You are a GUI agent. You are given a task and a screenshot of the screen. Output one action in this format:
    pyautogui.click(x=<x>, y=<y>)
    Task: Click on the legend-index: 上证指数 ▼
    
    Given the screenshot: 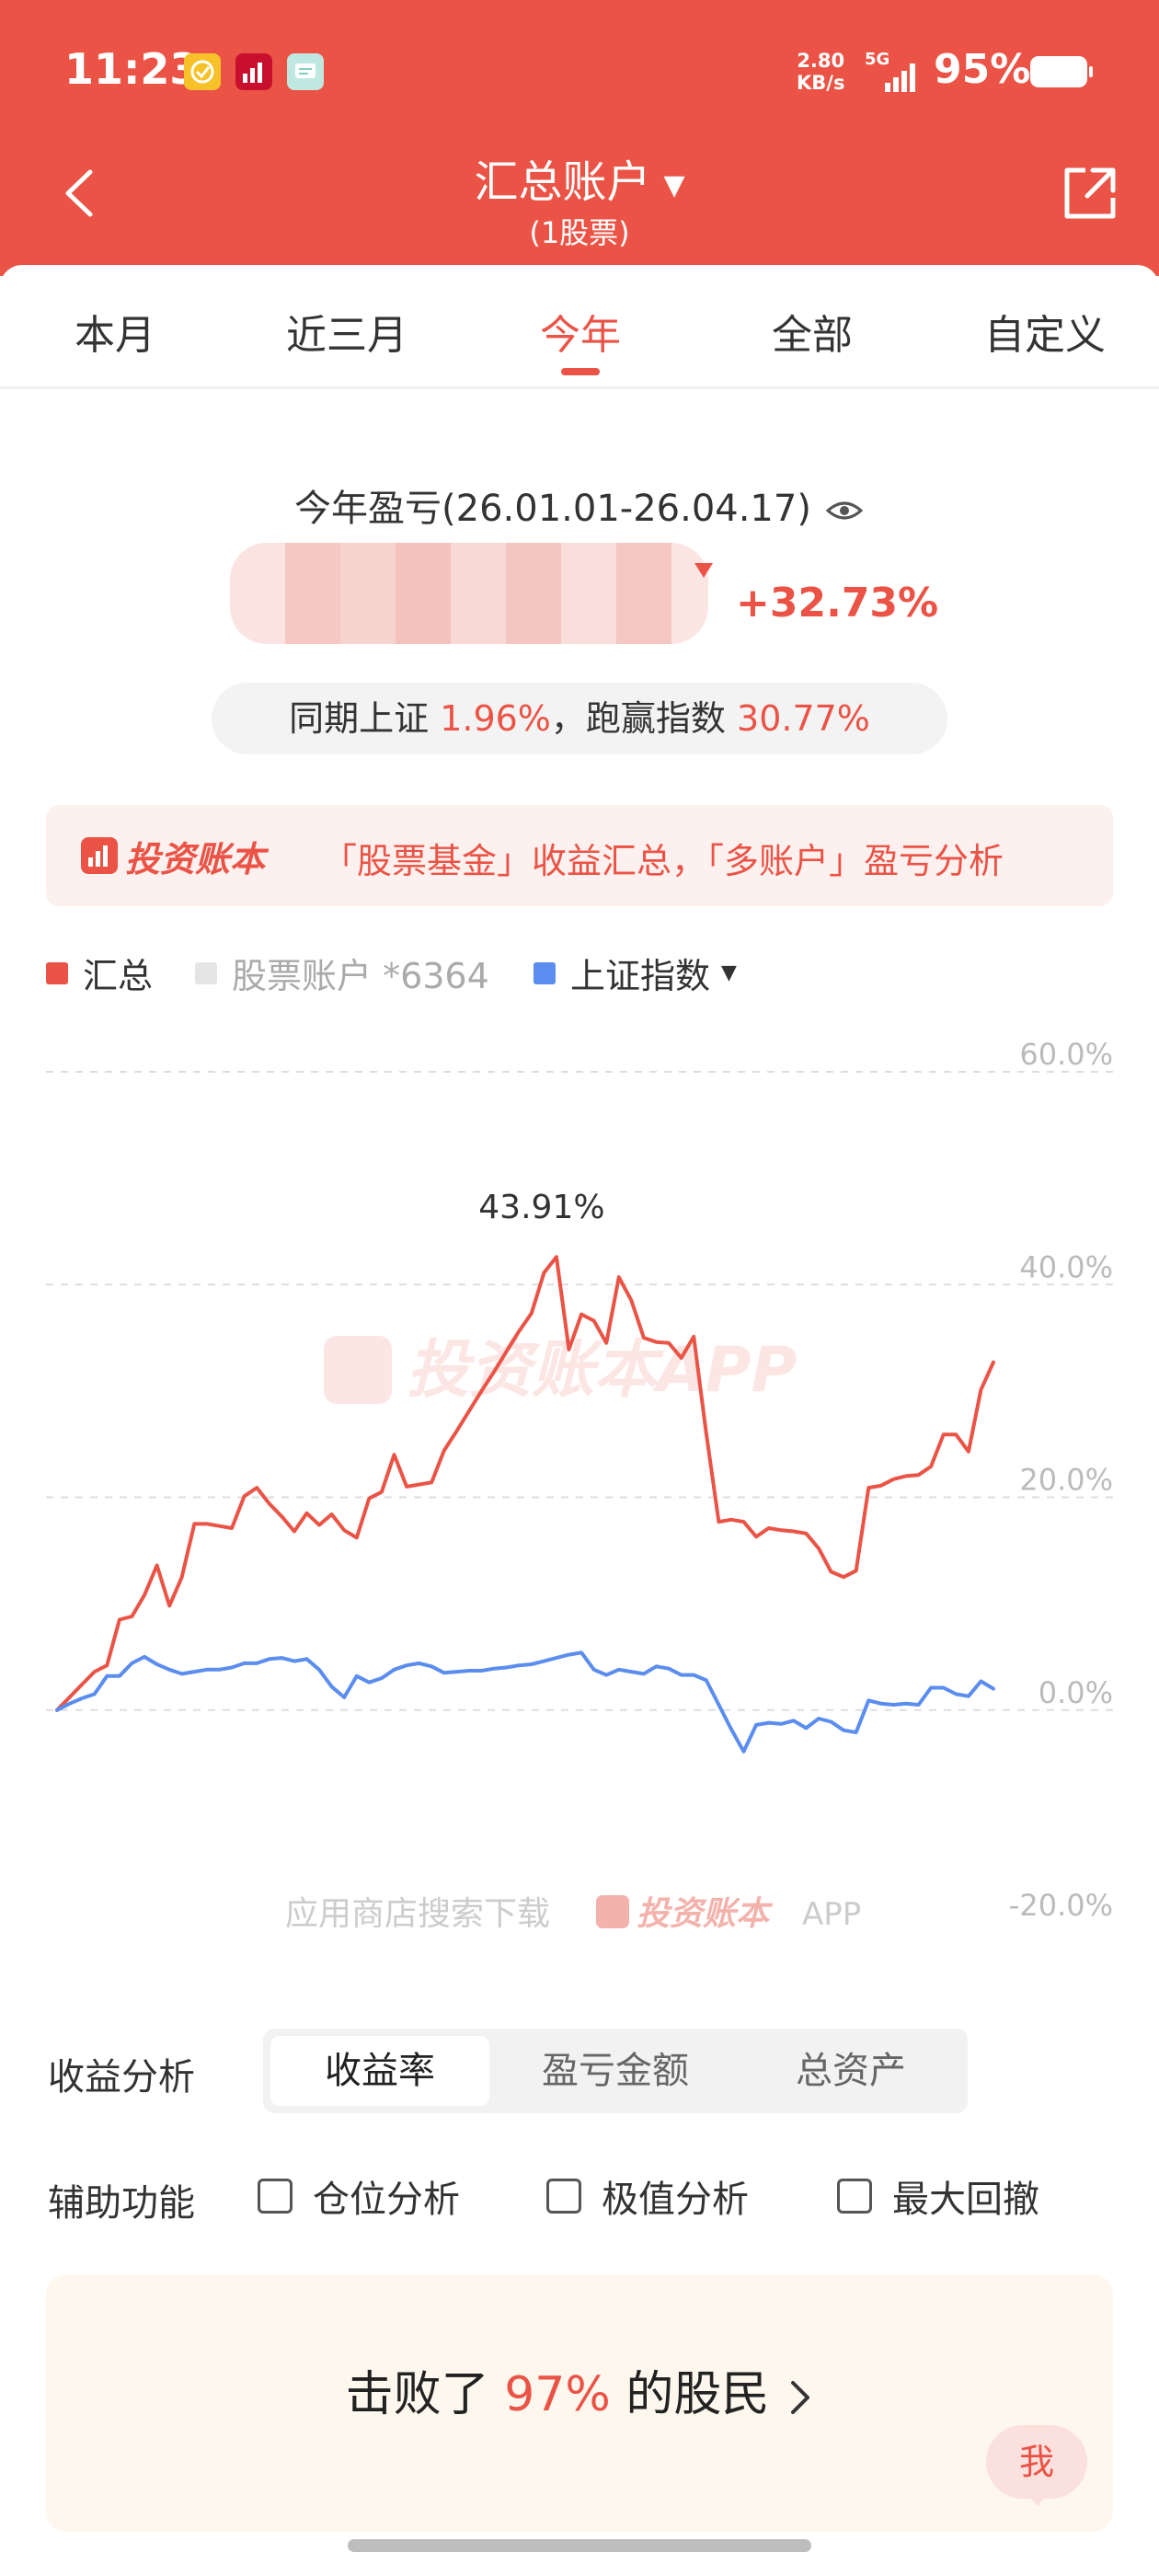 What is the action you would take?
    pyautogui.click(x=635, y=973)
    